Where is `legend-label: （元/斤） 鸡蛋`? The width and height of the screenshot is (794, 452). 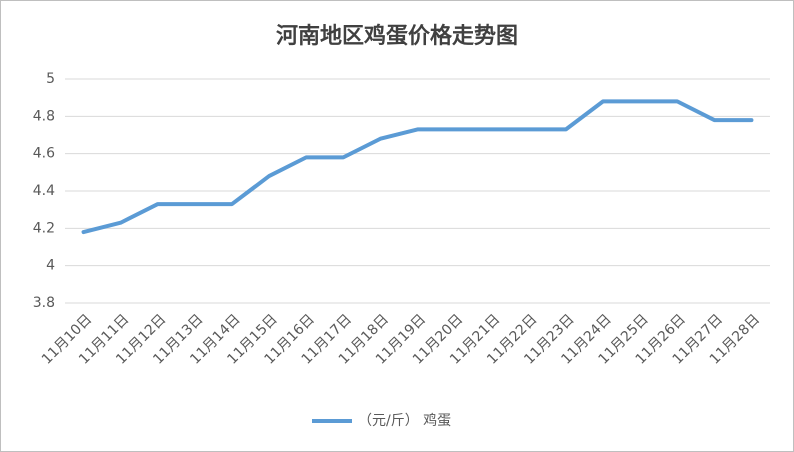 legend-label: （元/斤） 鸡蛋 is located at coordinates (404, 420).